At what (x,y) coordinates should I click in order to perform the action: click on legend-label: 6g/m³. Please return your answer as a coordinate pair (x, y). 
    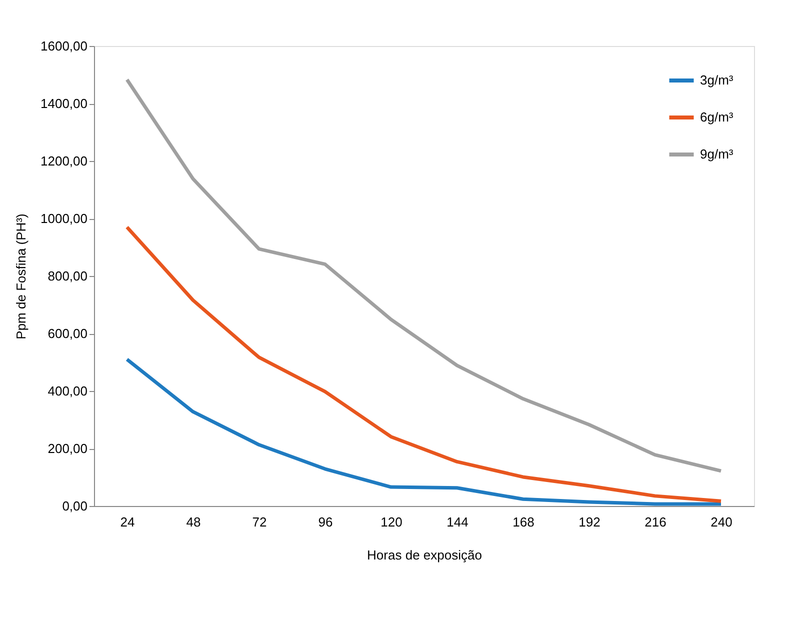
    Looking at the image, I should click on (717, 117).